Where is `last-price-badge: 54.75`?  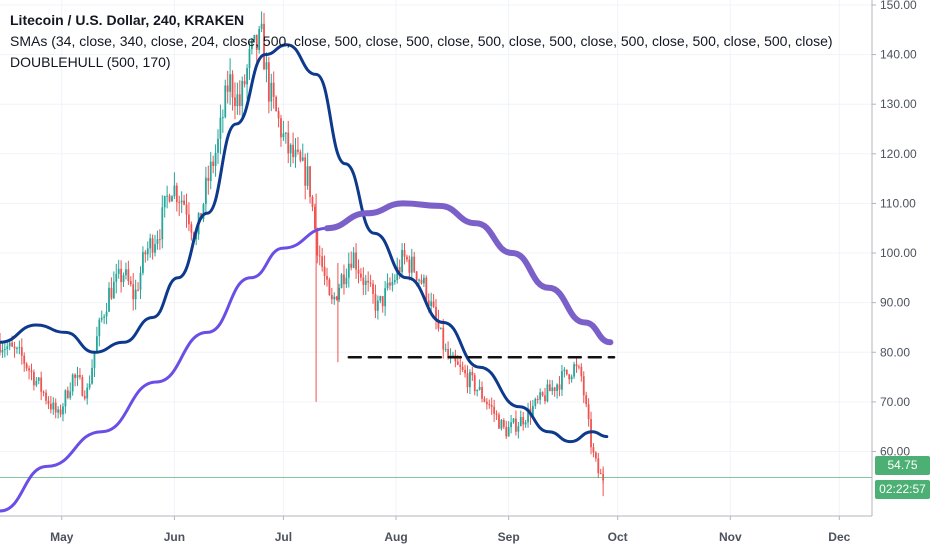
last-price-badge: 54.75 is located at coordinates (902, 465).